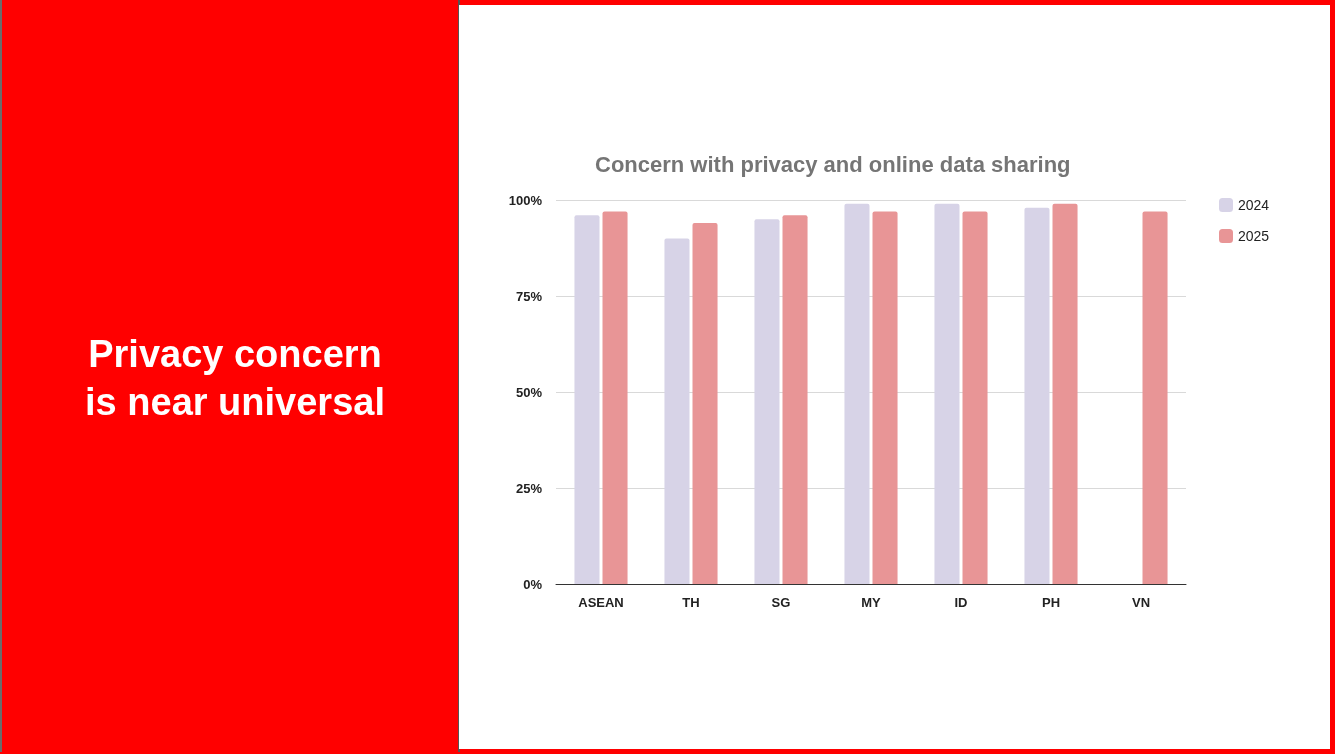 Image resolution: width=1335 pixels, height=754 pixels. I want to click on y-tick-label: 25%, so click(529, 488).